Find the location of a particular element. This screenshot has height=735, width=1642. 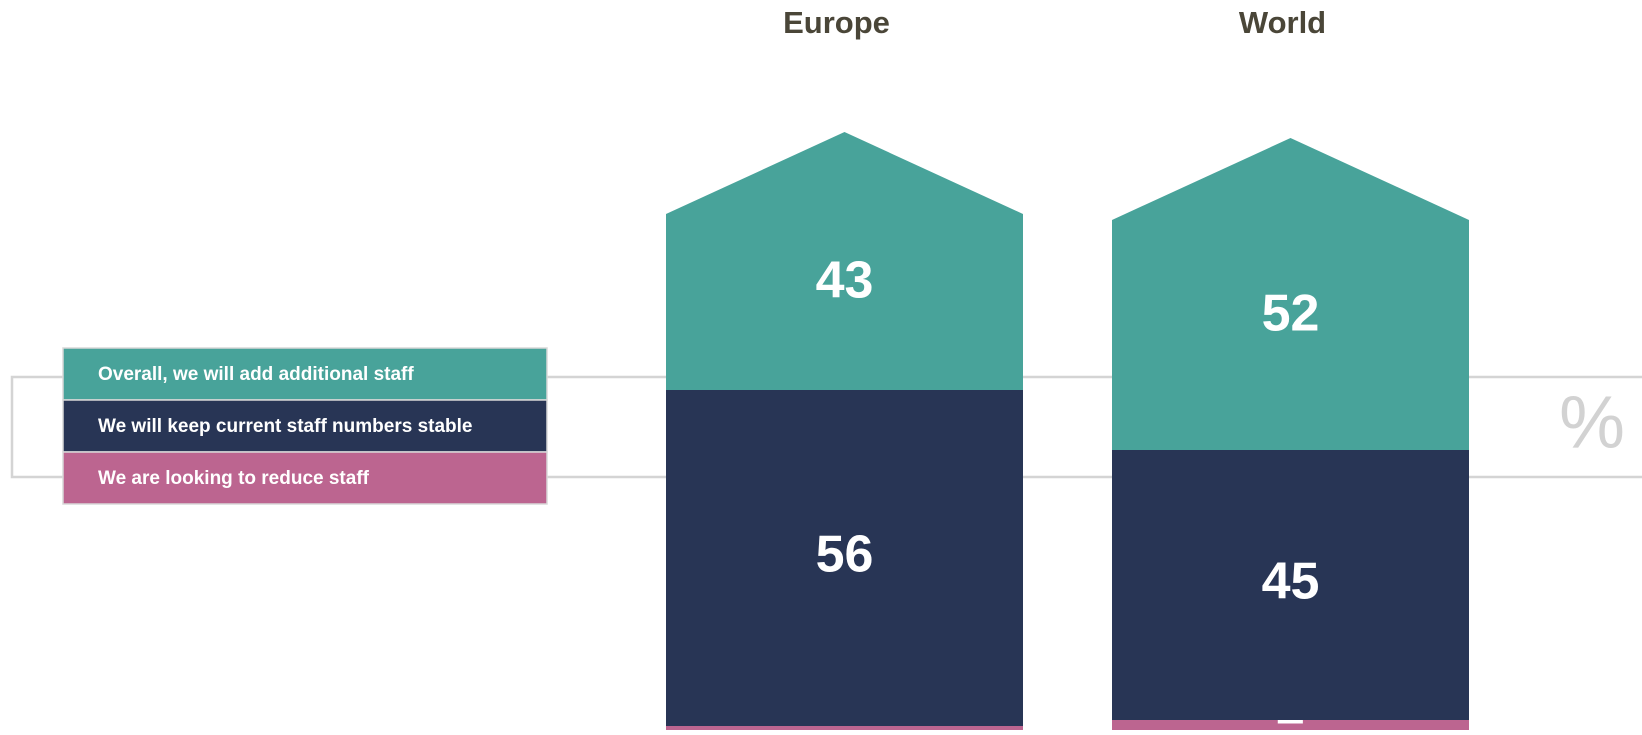

legend-label: We are looking to reduce staff is located at coordinates (234, 478).